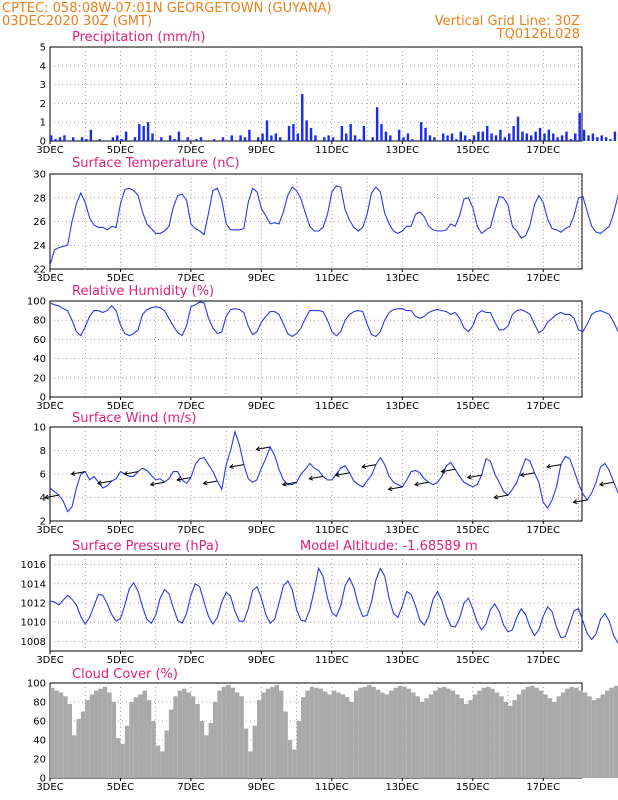 The height and width of the screenshot is (800, 618). What do you see at coordinates (39, 321) in the screenshot?
I see `rh-ytick-label: 80` at bounding box center [39, 321].